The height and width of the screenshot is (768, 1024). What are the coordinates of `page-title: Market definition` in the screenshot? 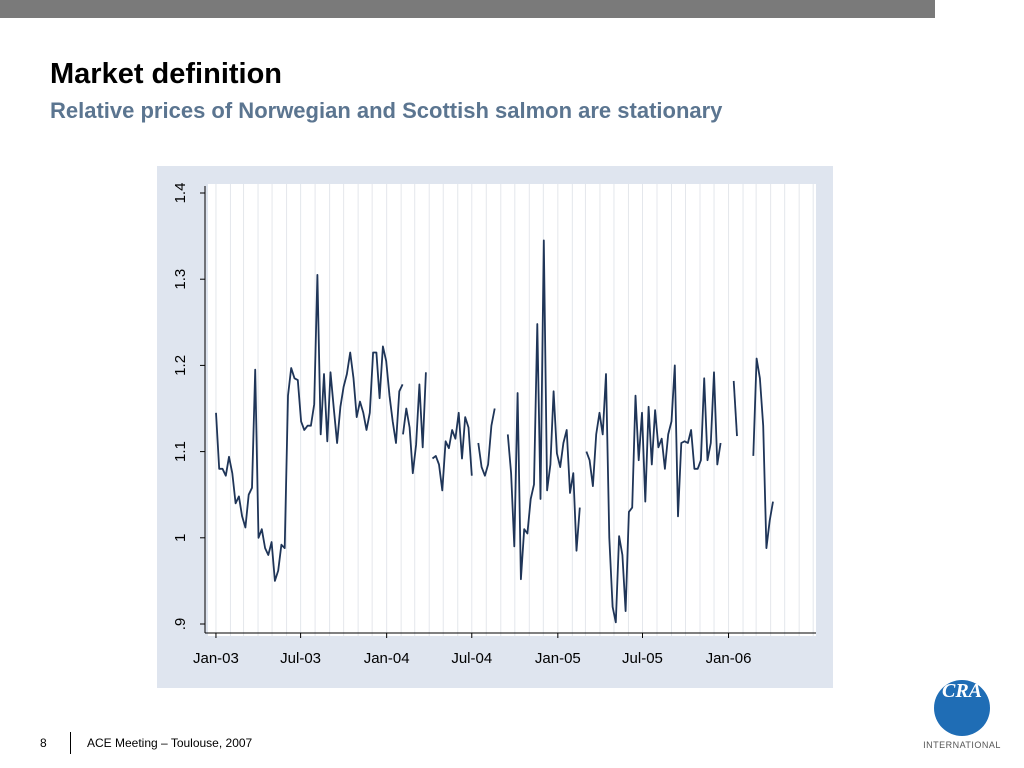 It's located at (166, 74).